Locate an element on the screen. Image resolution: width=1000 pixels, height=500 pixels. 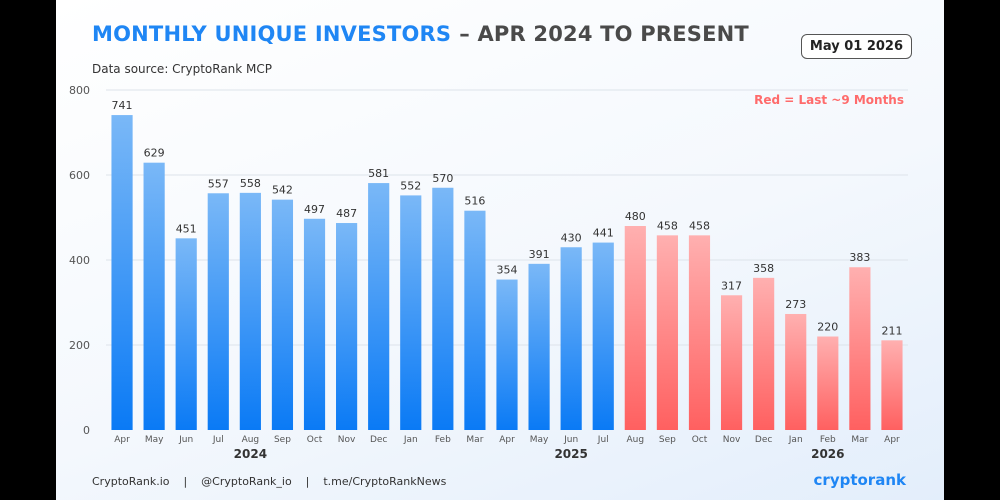
bar-value-label: 581 is located at coordinates (378, 173).